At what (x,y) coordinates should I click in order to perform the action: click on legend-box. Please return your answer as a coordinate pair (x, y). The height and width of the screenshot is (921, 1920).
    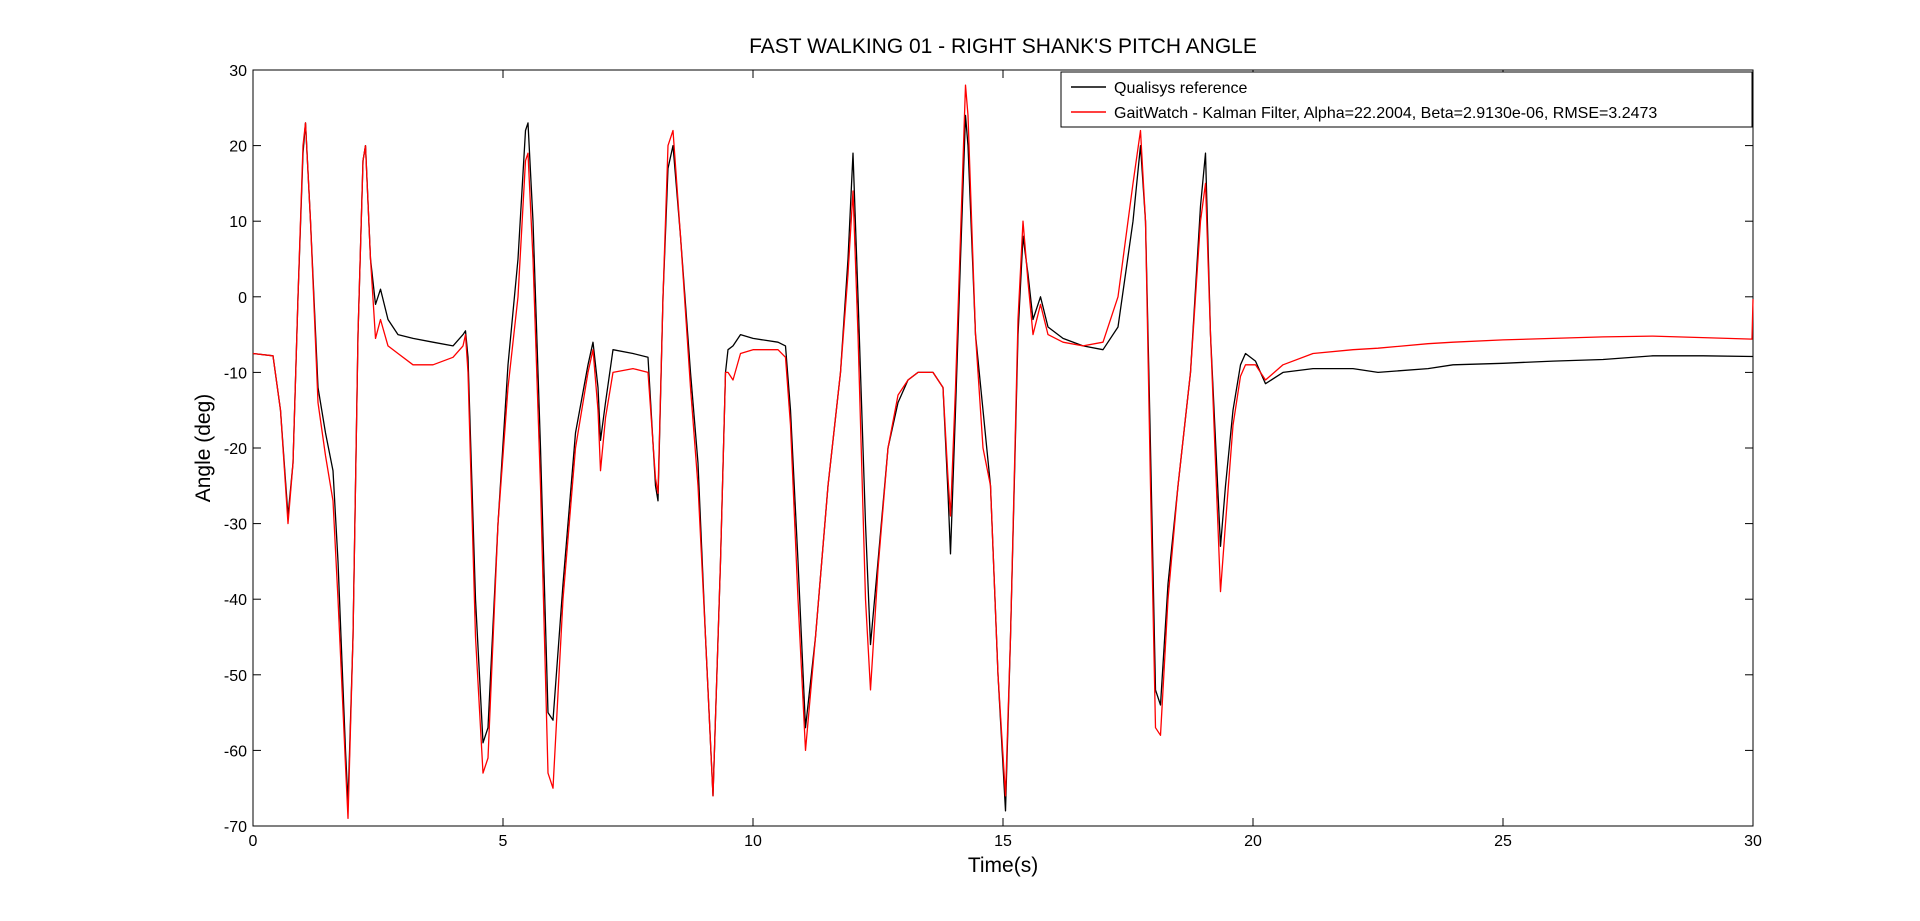
    Looking at the image, I should click on (1406, 99).